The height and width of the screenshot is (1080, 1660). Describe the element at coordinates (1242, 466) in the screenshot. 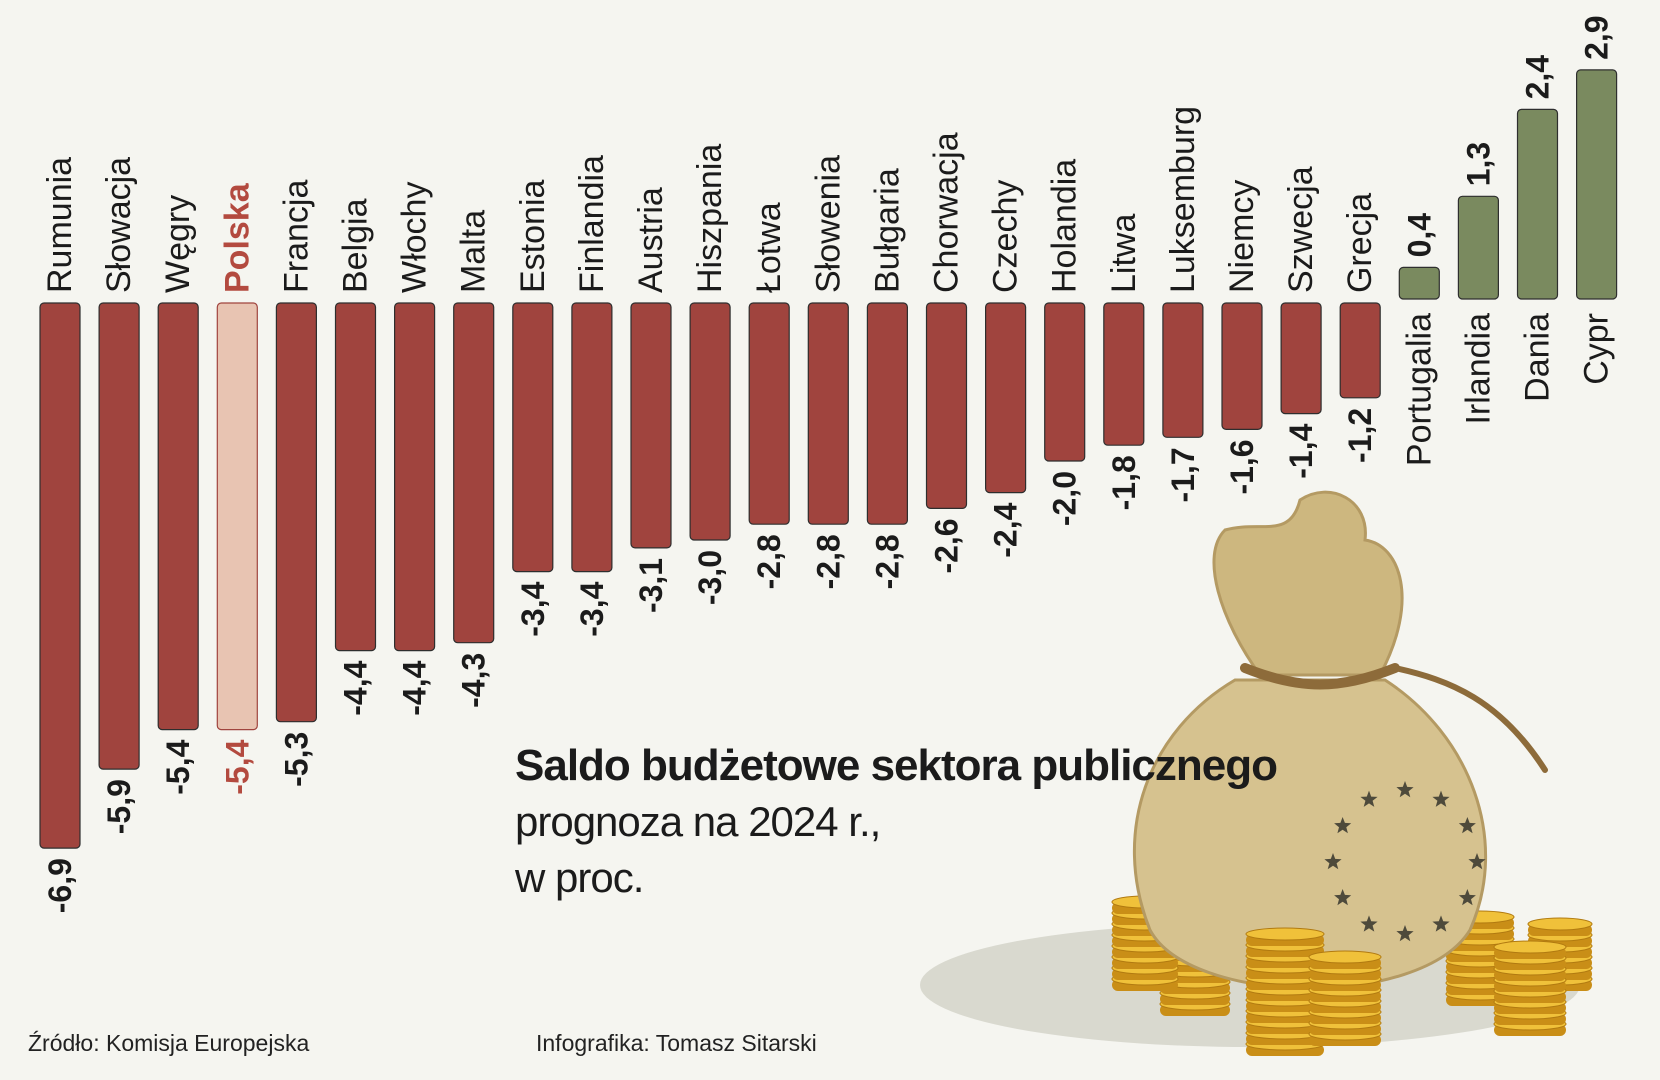

I see `value-label-21: -1,6` at that location.